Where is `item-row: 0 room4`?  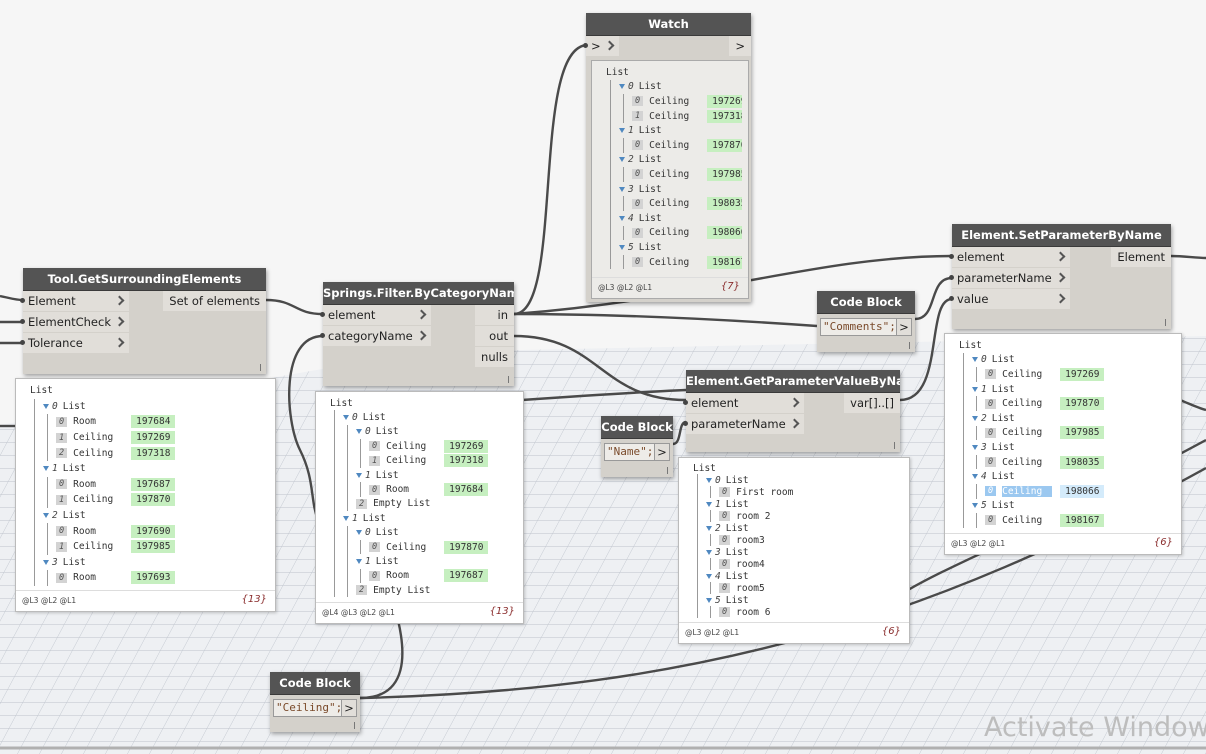 item-row: 0 room4 is located at coordinates (811, 564).